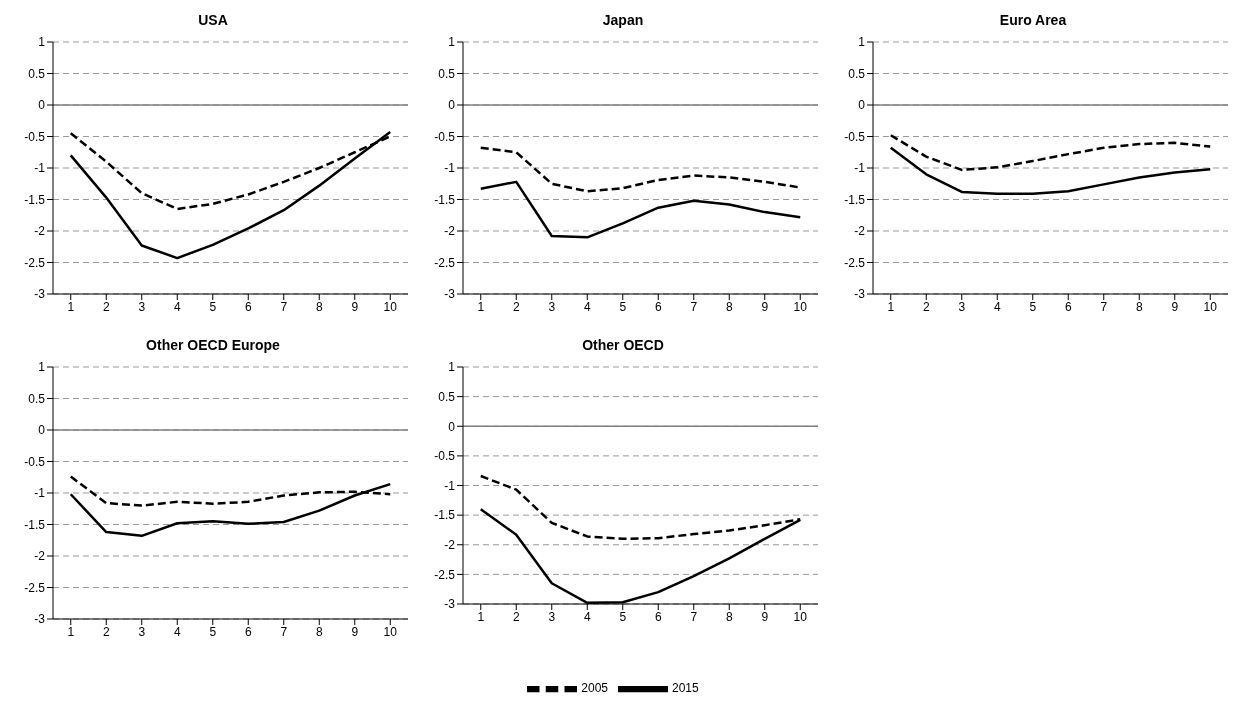  What do you see at coordinates (1033, 20) in the screenshot?
I see `chart-title: Euro Area` at bounding box center [1033, 20].